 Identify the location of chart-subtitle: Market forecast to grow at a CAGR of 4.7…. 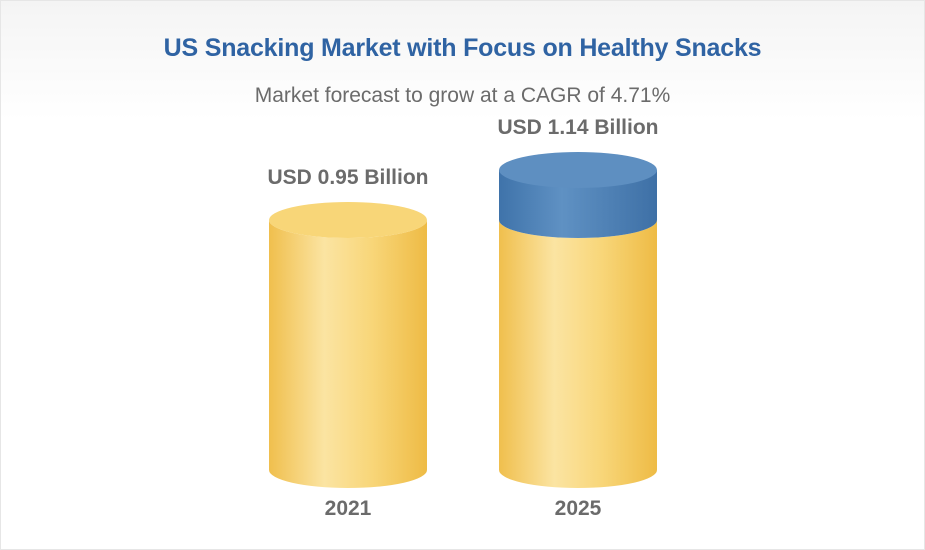
(462, 95).